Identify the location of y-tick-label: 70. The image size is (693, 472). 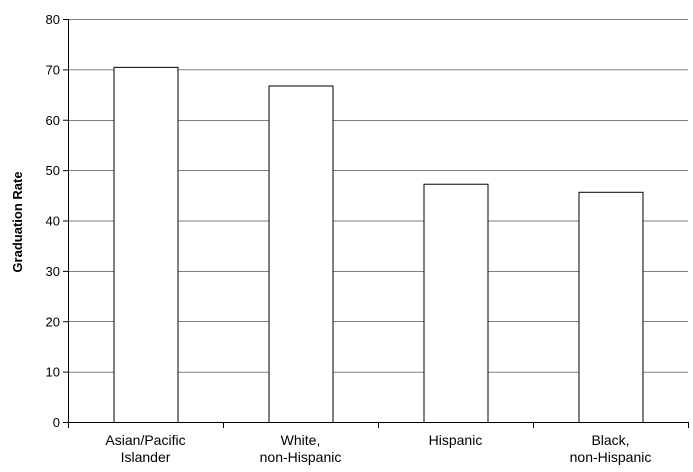
(53, 69).